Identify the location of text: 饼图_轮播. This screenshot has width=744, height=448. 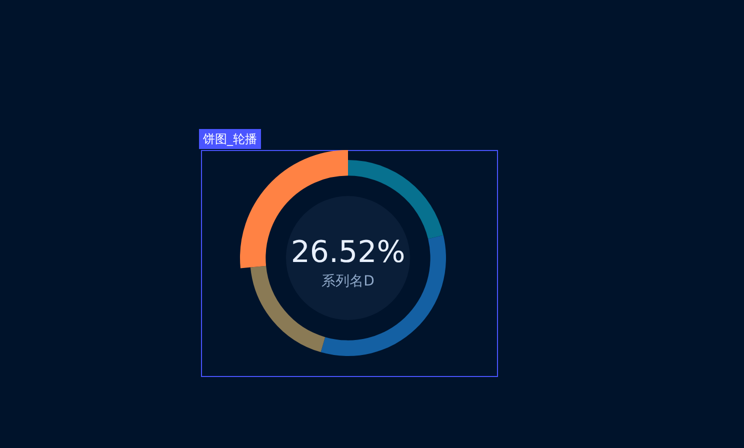
(230, 139).